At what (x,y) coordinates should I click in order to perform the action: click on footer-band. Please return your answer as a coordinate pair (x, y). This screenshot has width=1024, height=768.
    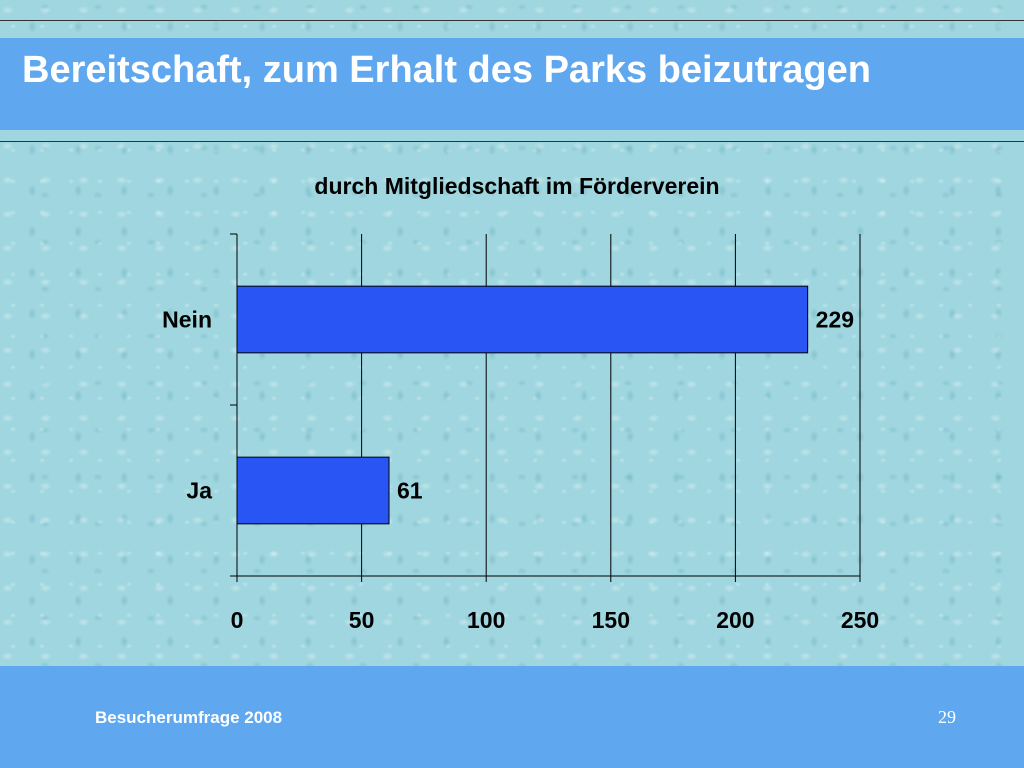
    Looking at the image, I should click on (512, 717).